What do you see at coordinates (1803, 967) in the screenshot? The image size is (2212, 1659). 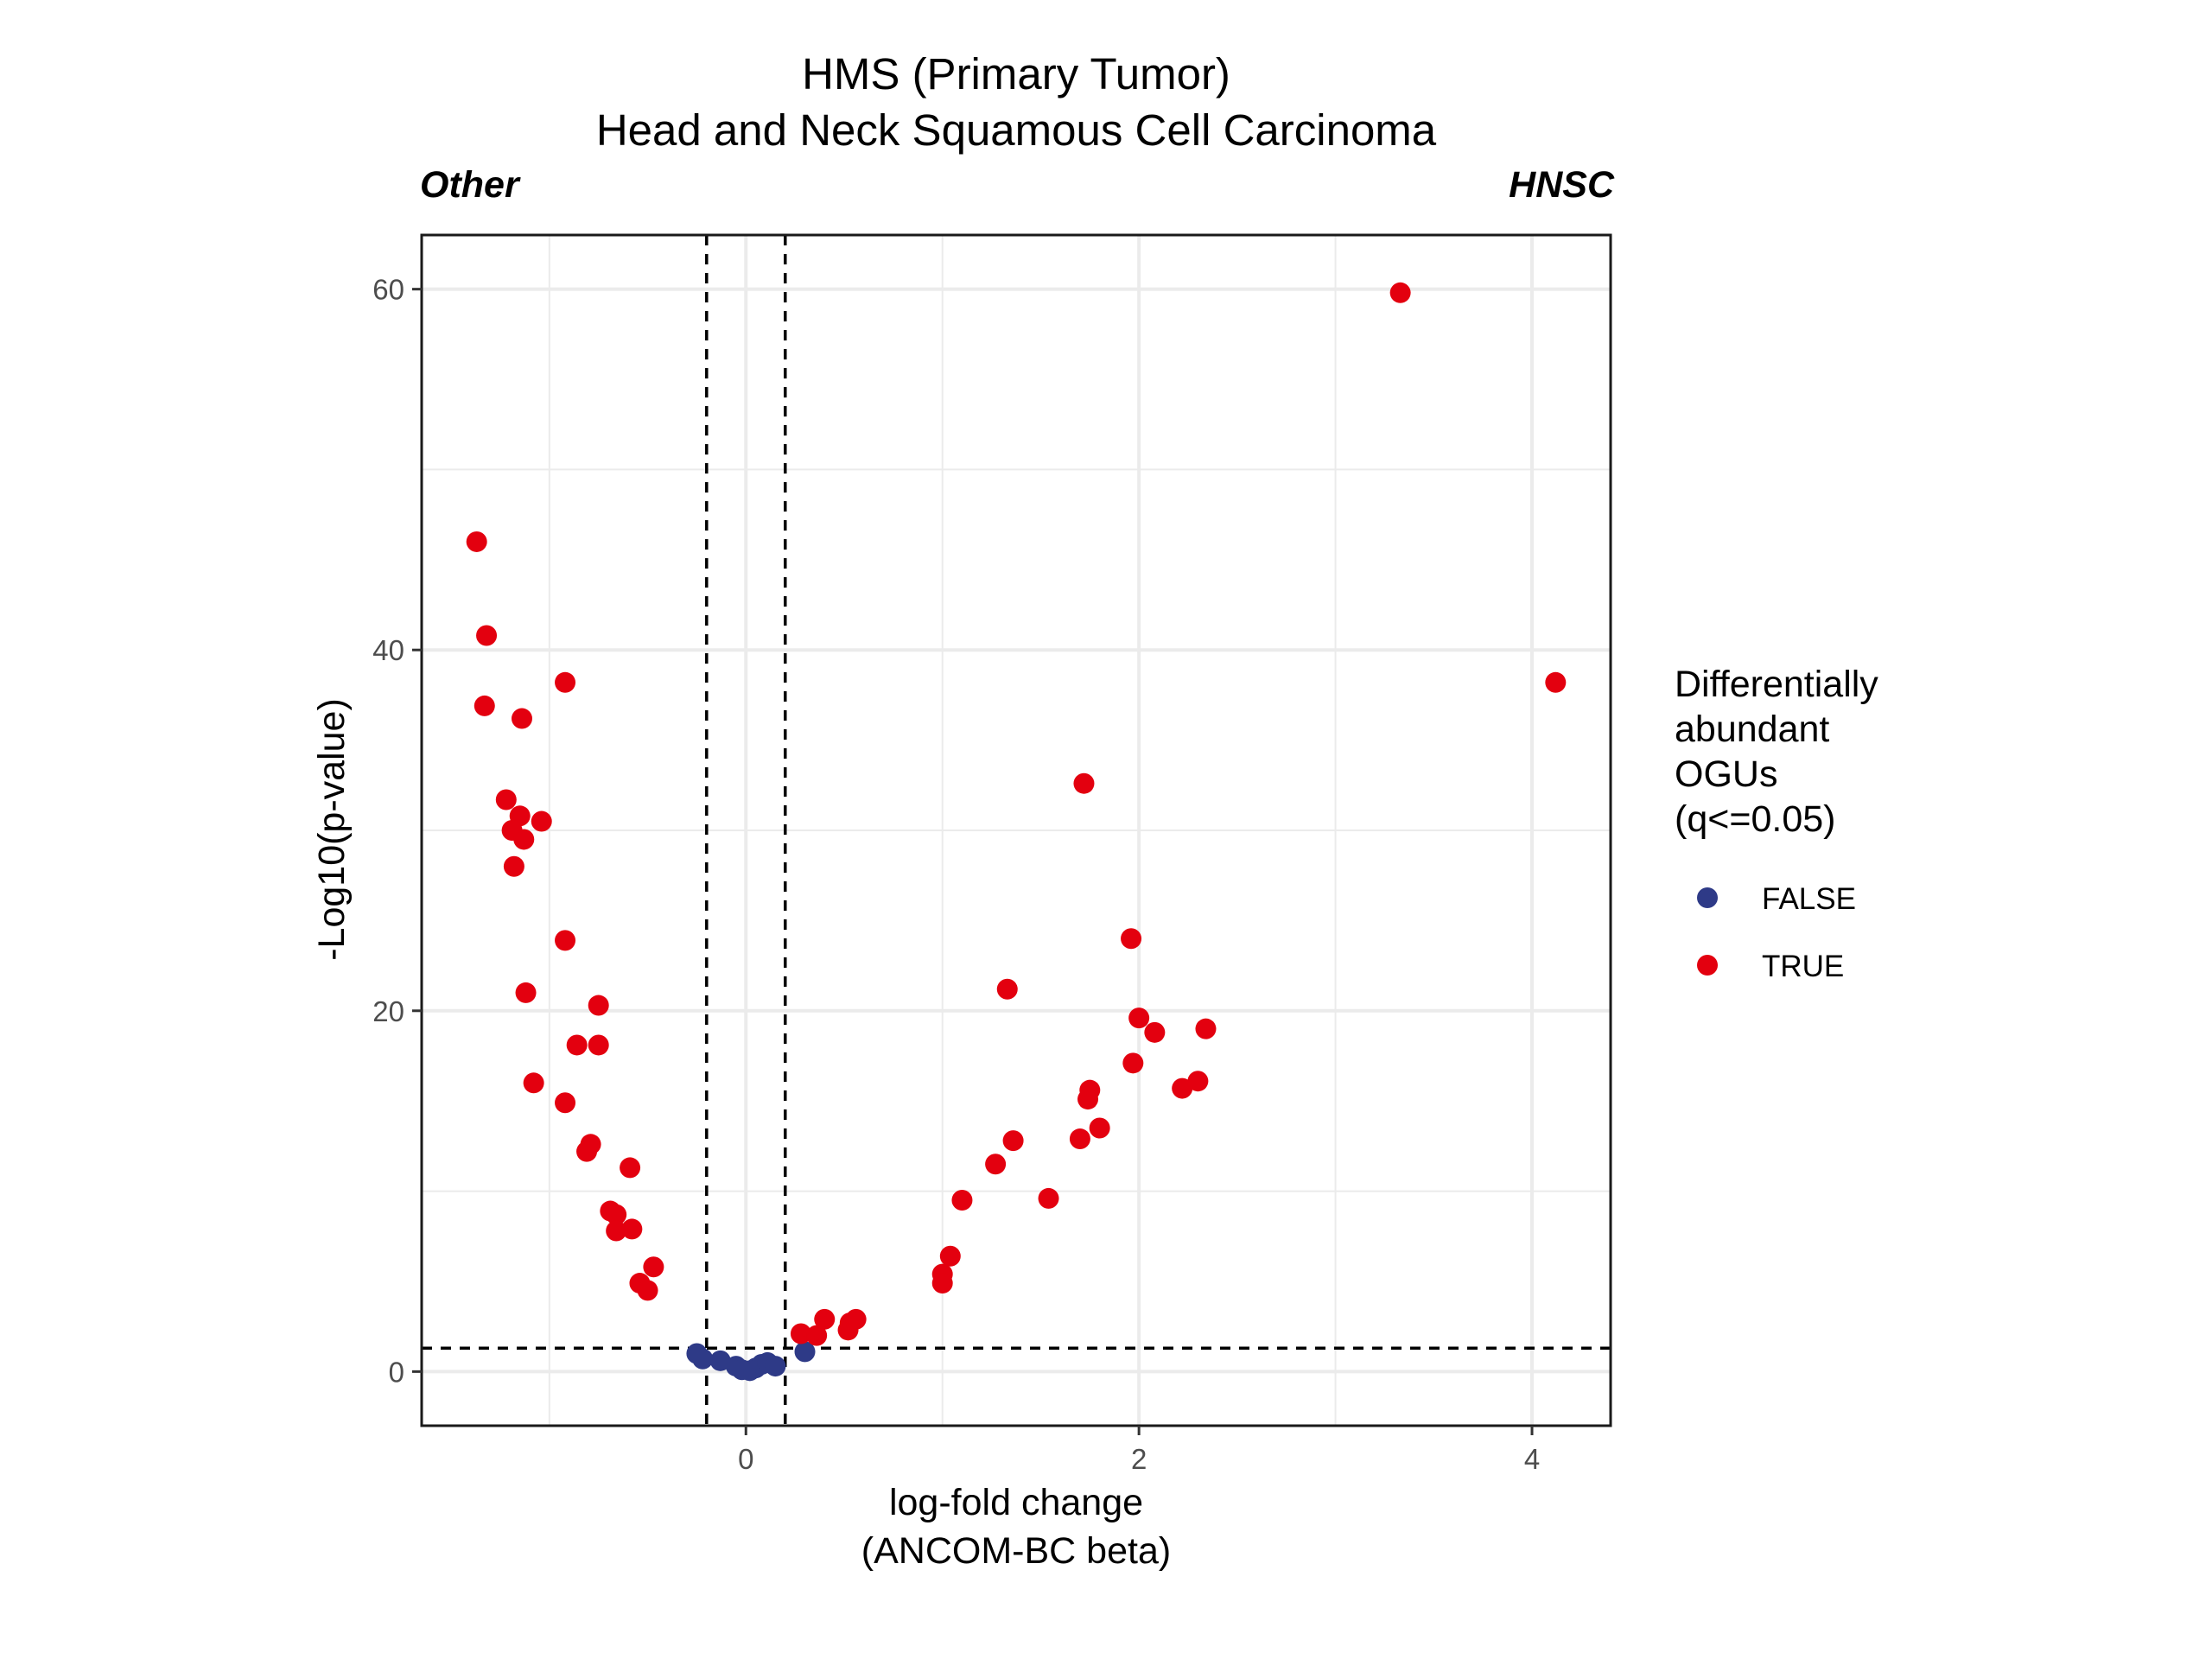 I see `legend-label-true: TRUE` at bounding box center [1803, 967].